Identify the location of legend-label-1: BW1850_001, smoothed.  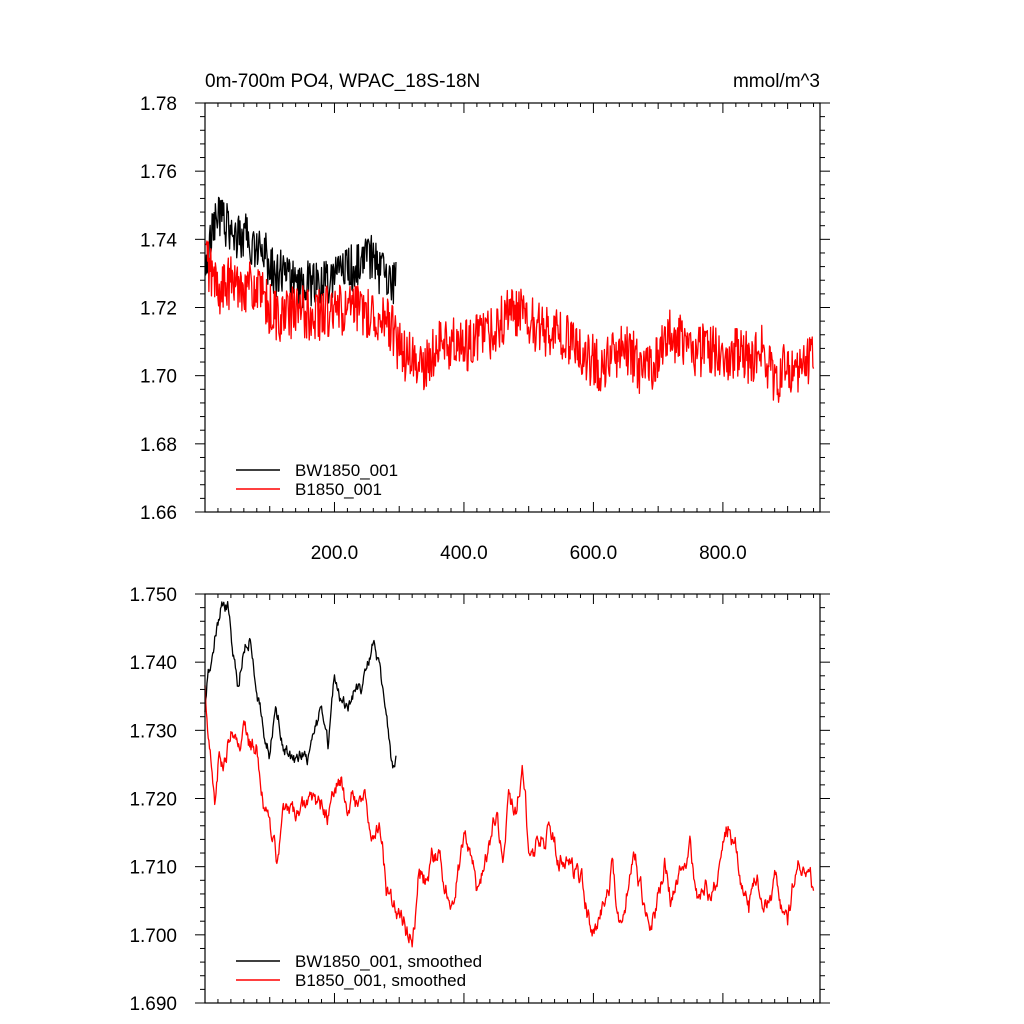
(388, 961).